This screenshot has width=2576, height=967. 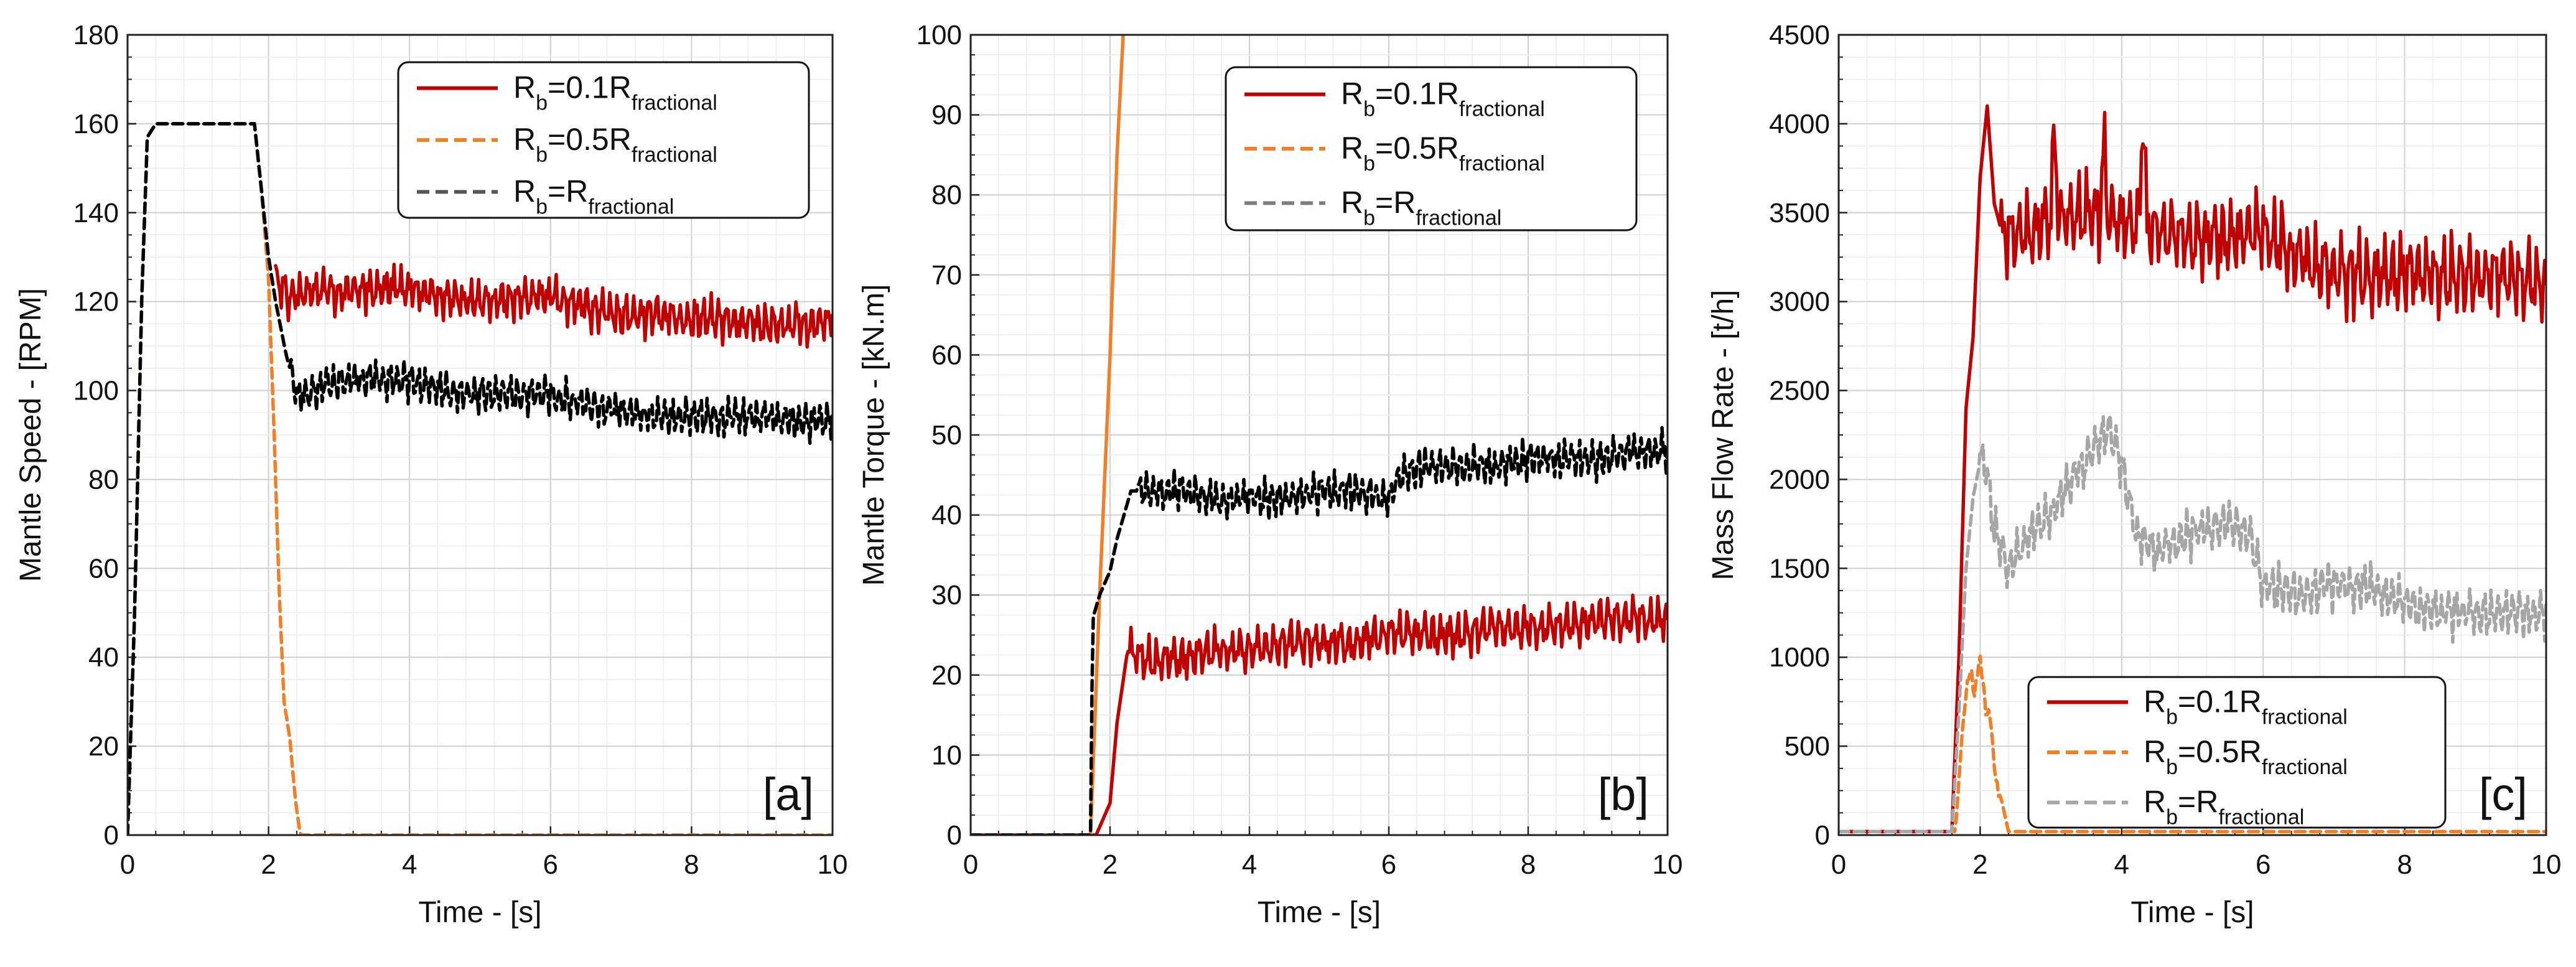 I want to click on y-axis-label: Mantle Speed - [RPM], so click(x=31, y=435).